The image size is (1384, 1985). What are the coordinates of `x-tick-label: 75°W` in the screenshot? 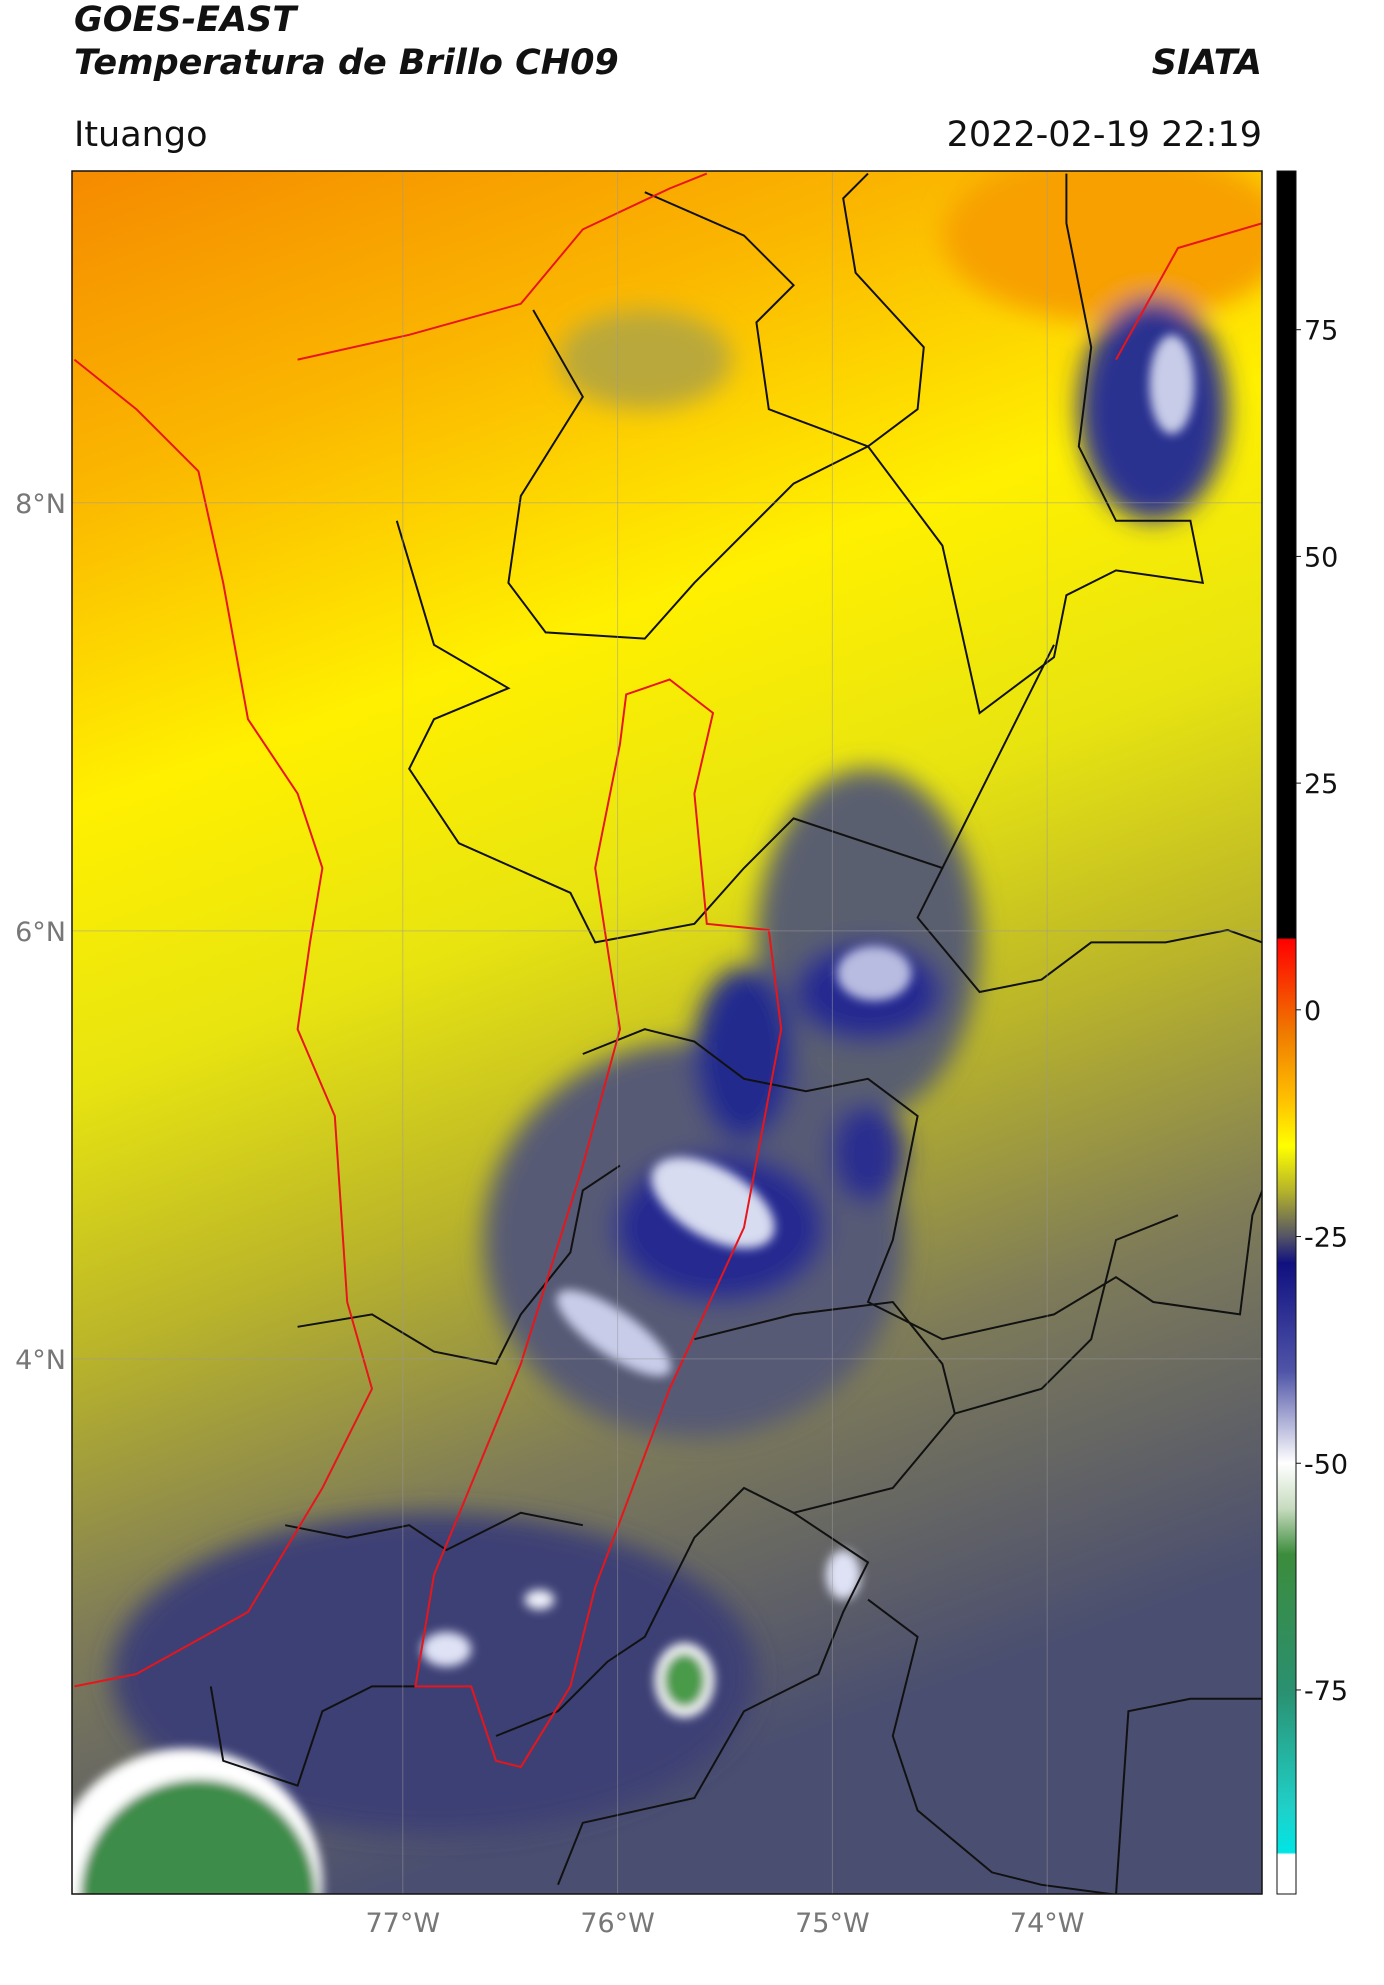 It's located at (832, 1923).